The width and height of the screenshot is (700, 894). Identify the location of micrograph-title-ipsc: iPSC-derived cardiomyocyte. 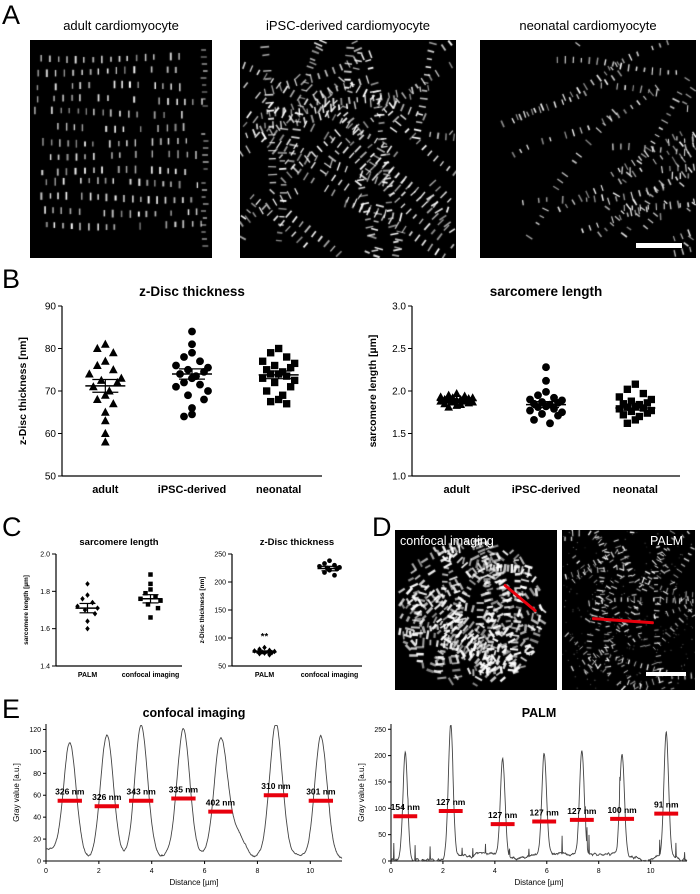
(347, 25).